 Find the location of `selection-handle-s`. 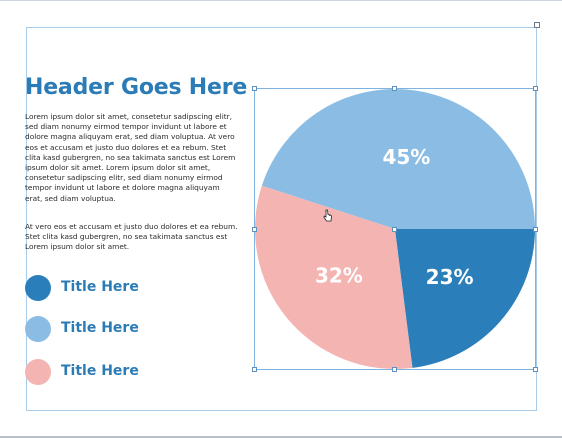

selection-handle-s is located at coordinates (394, 369).